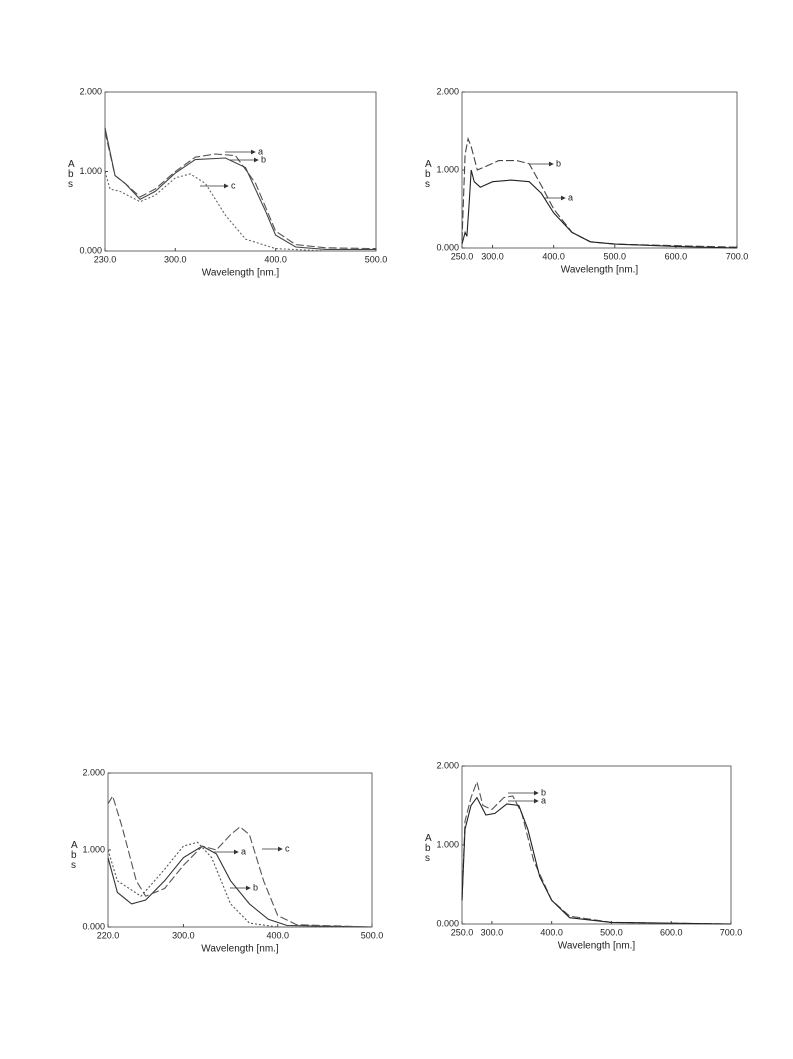  I want to click on x-tick-label: 220.0, so click(108, 935).